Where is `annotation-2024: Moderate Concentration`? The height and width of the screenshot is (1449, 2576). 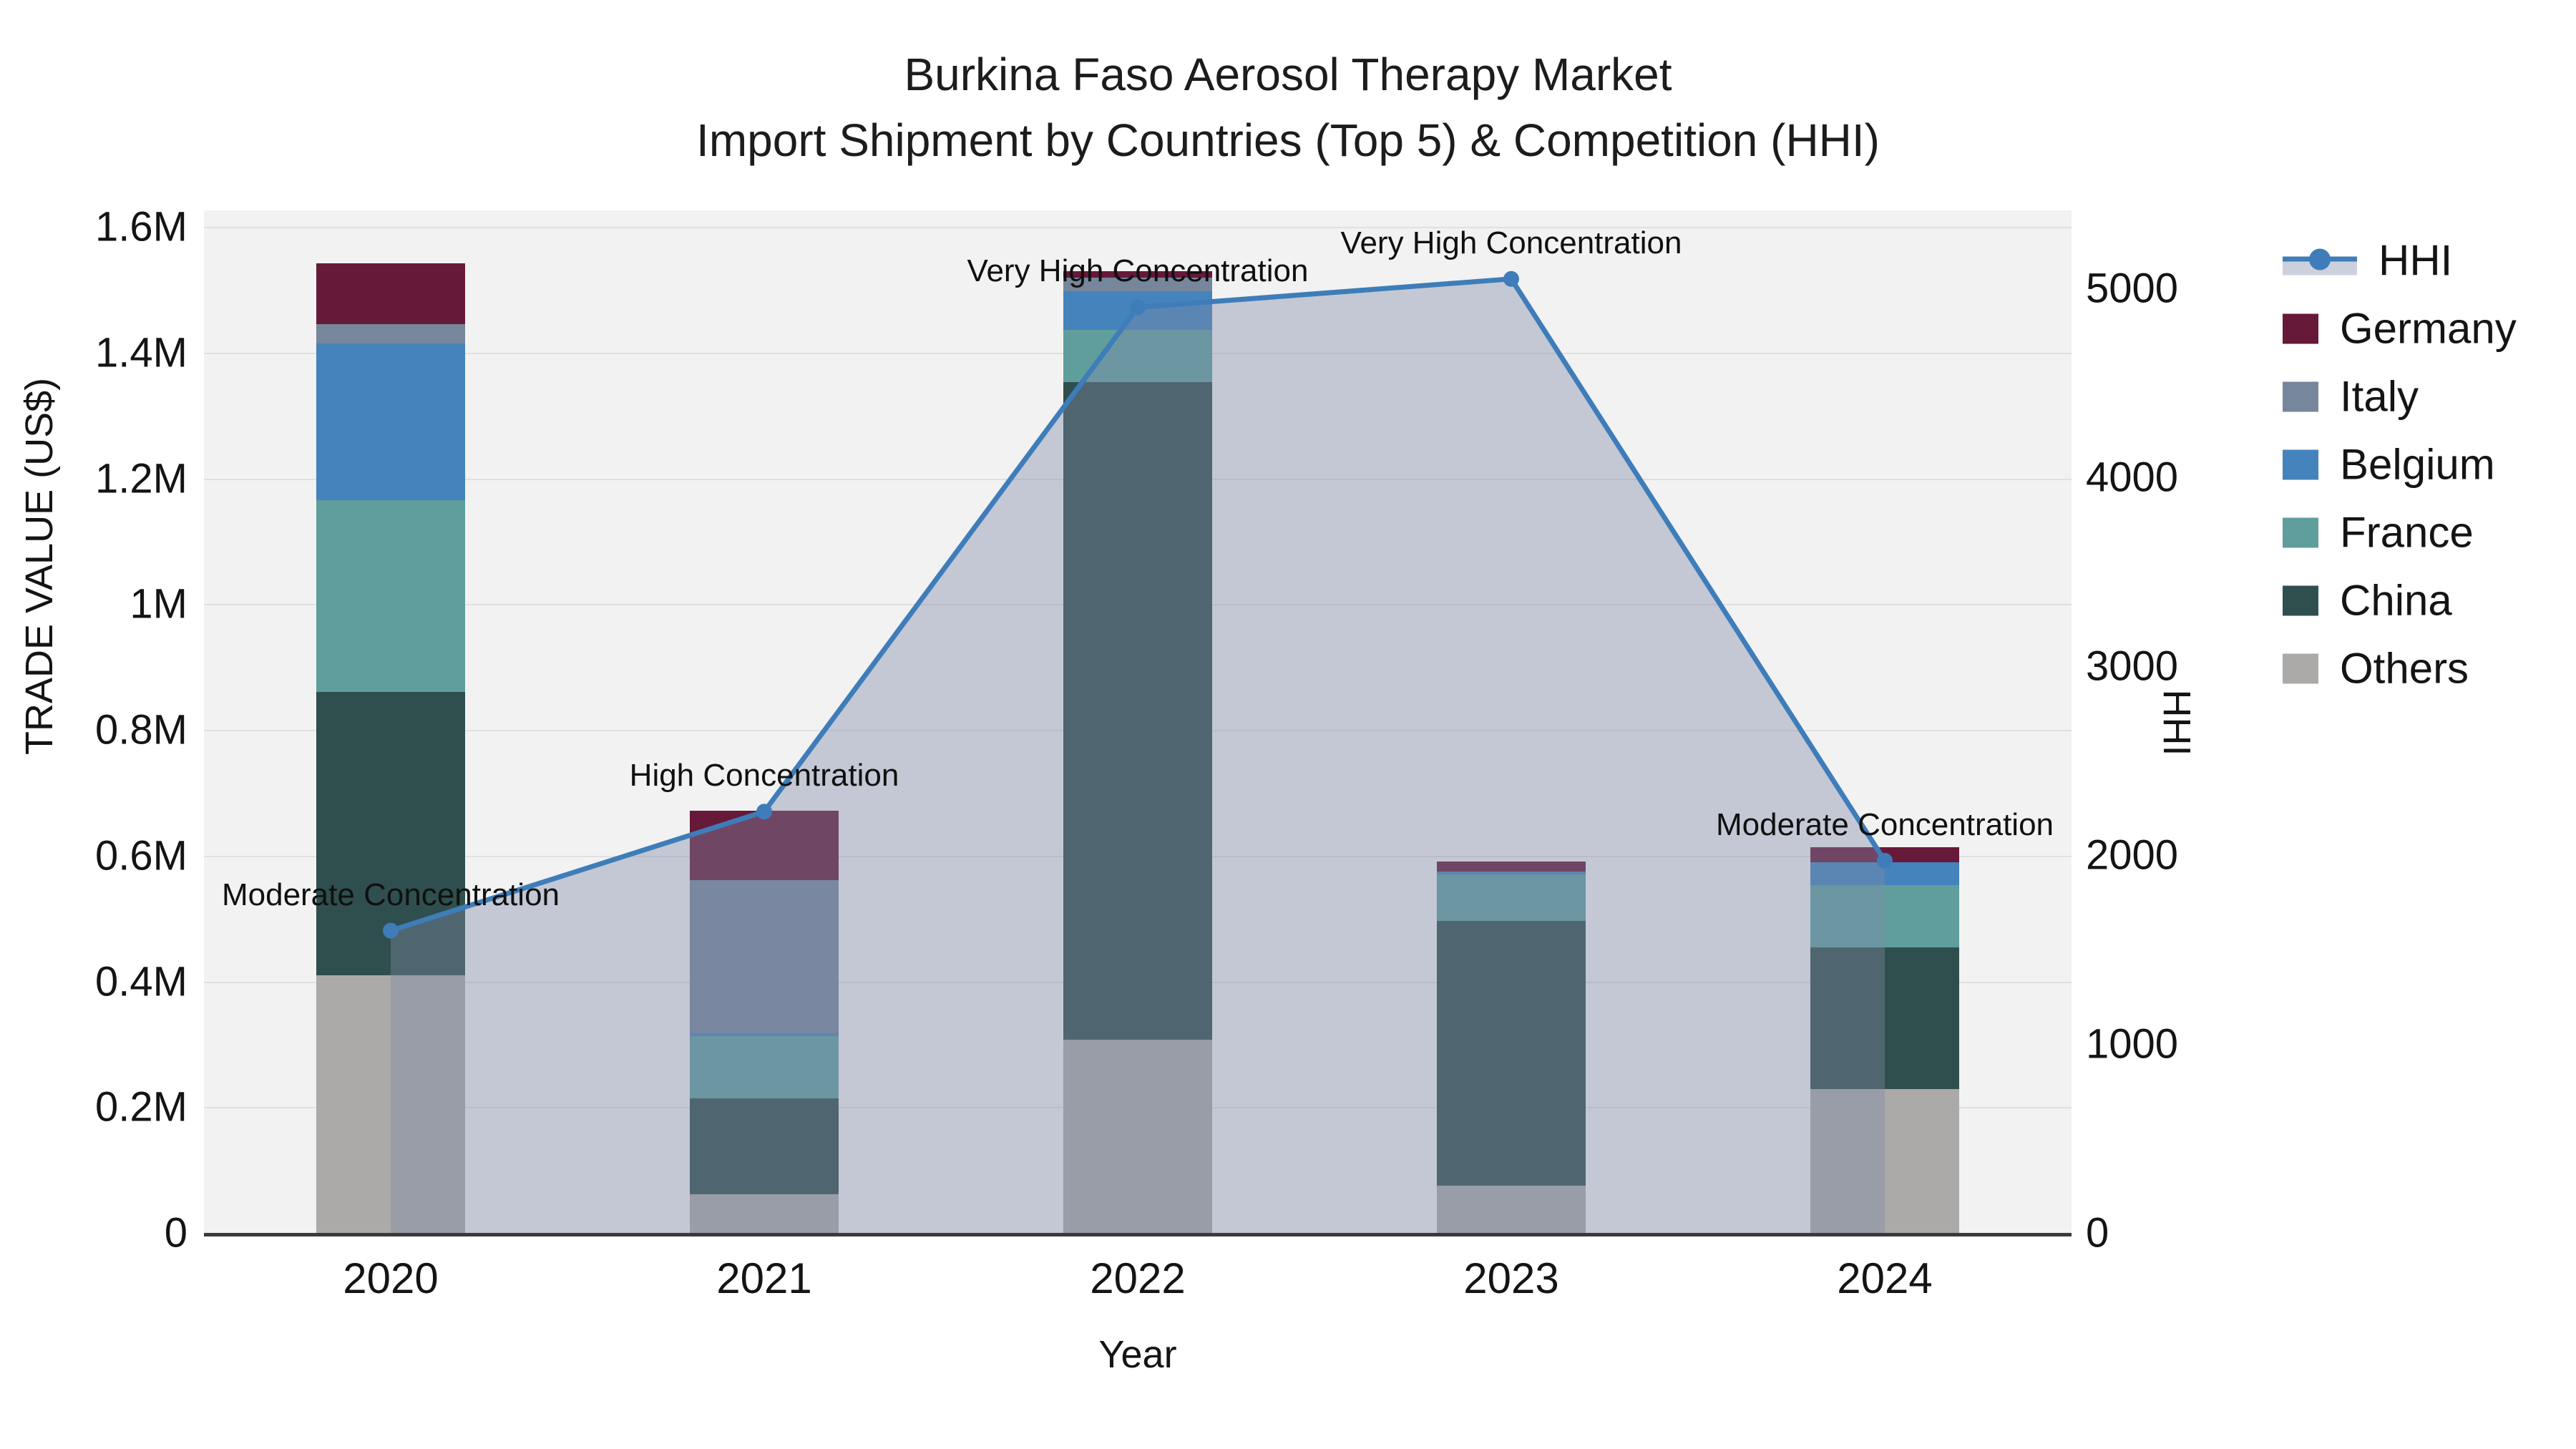
annotation-2024: Moderate Concentration is located at coordinates (1884, 824).